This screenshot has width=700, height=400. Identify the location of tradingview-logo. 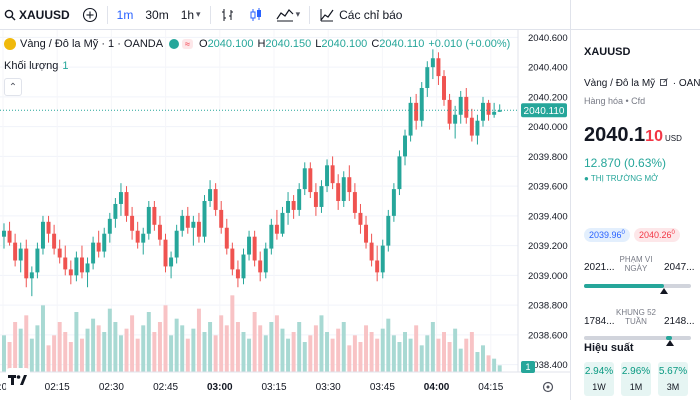
(18, 380).